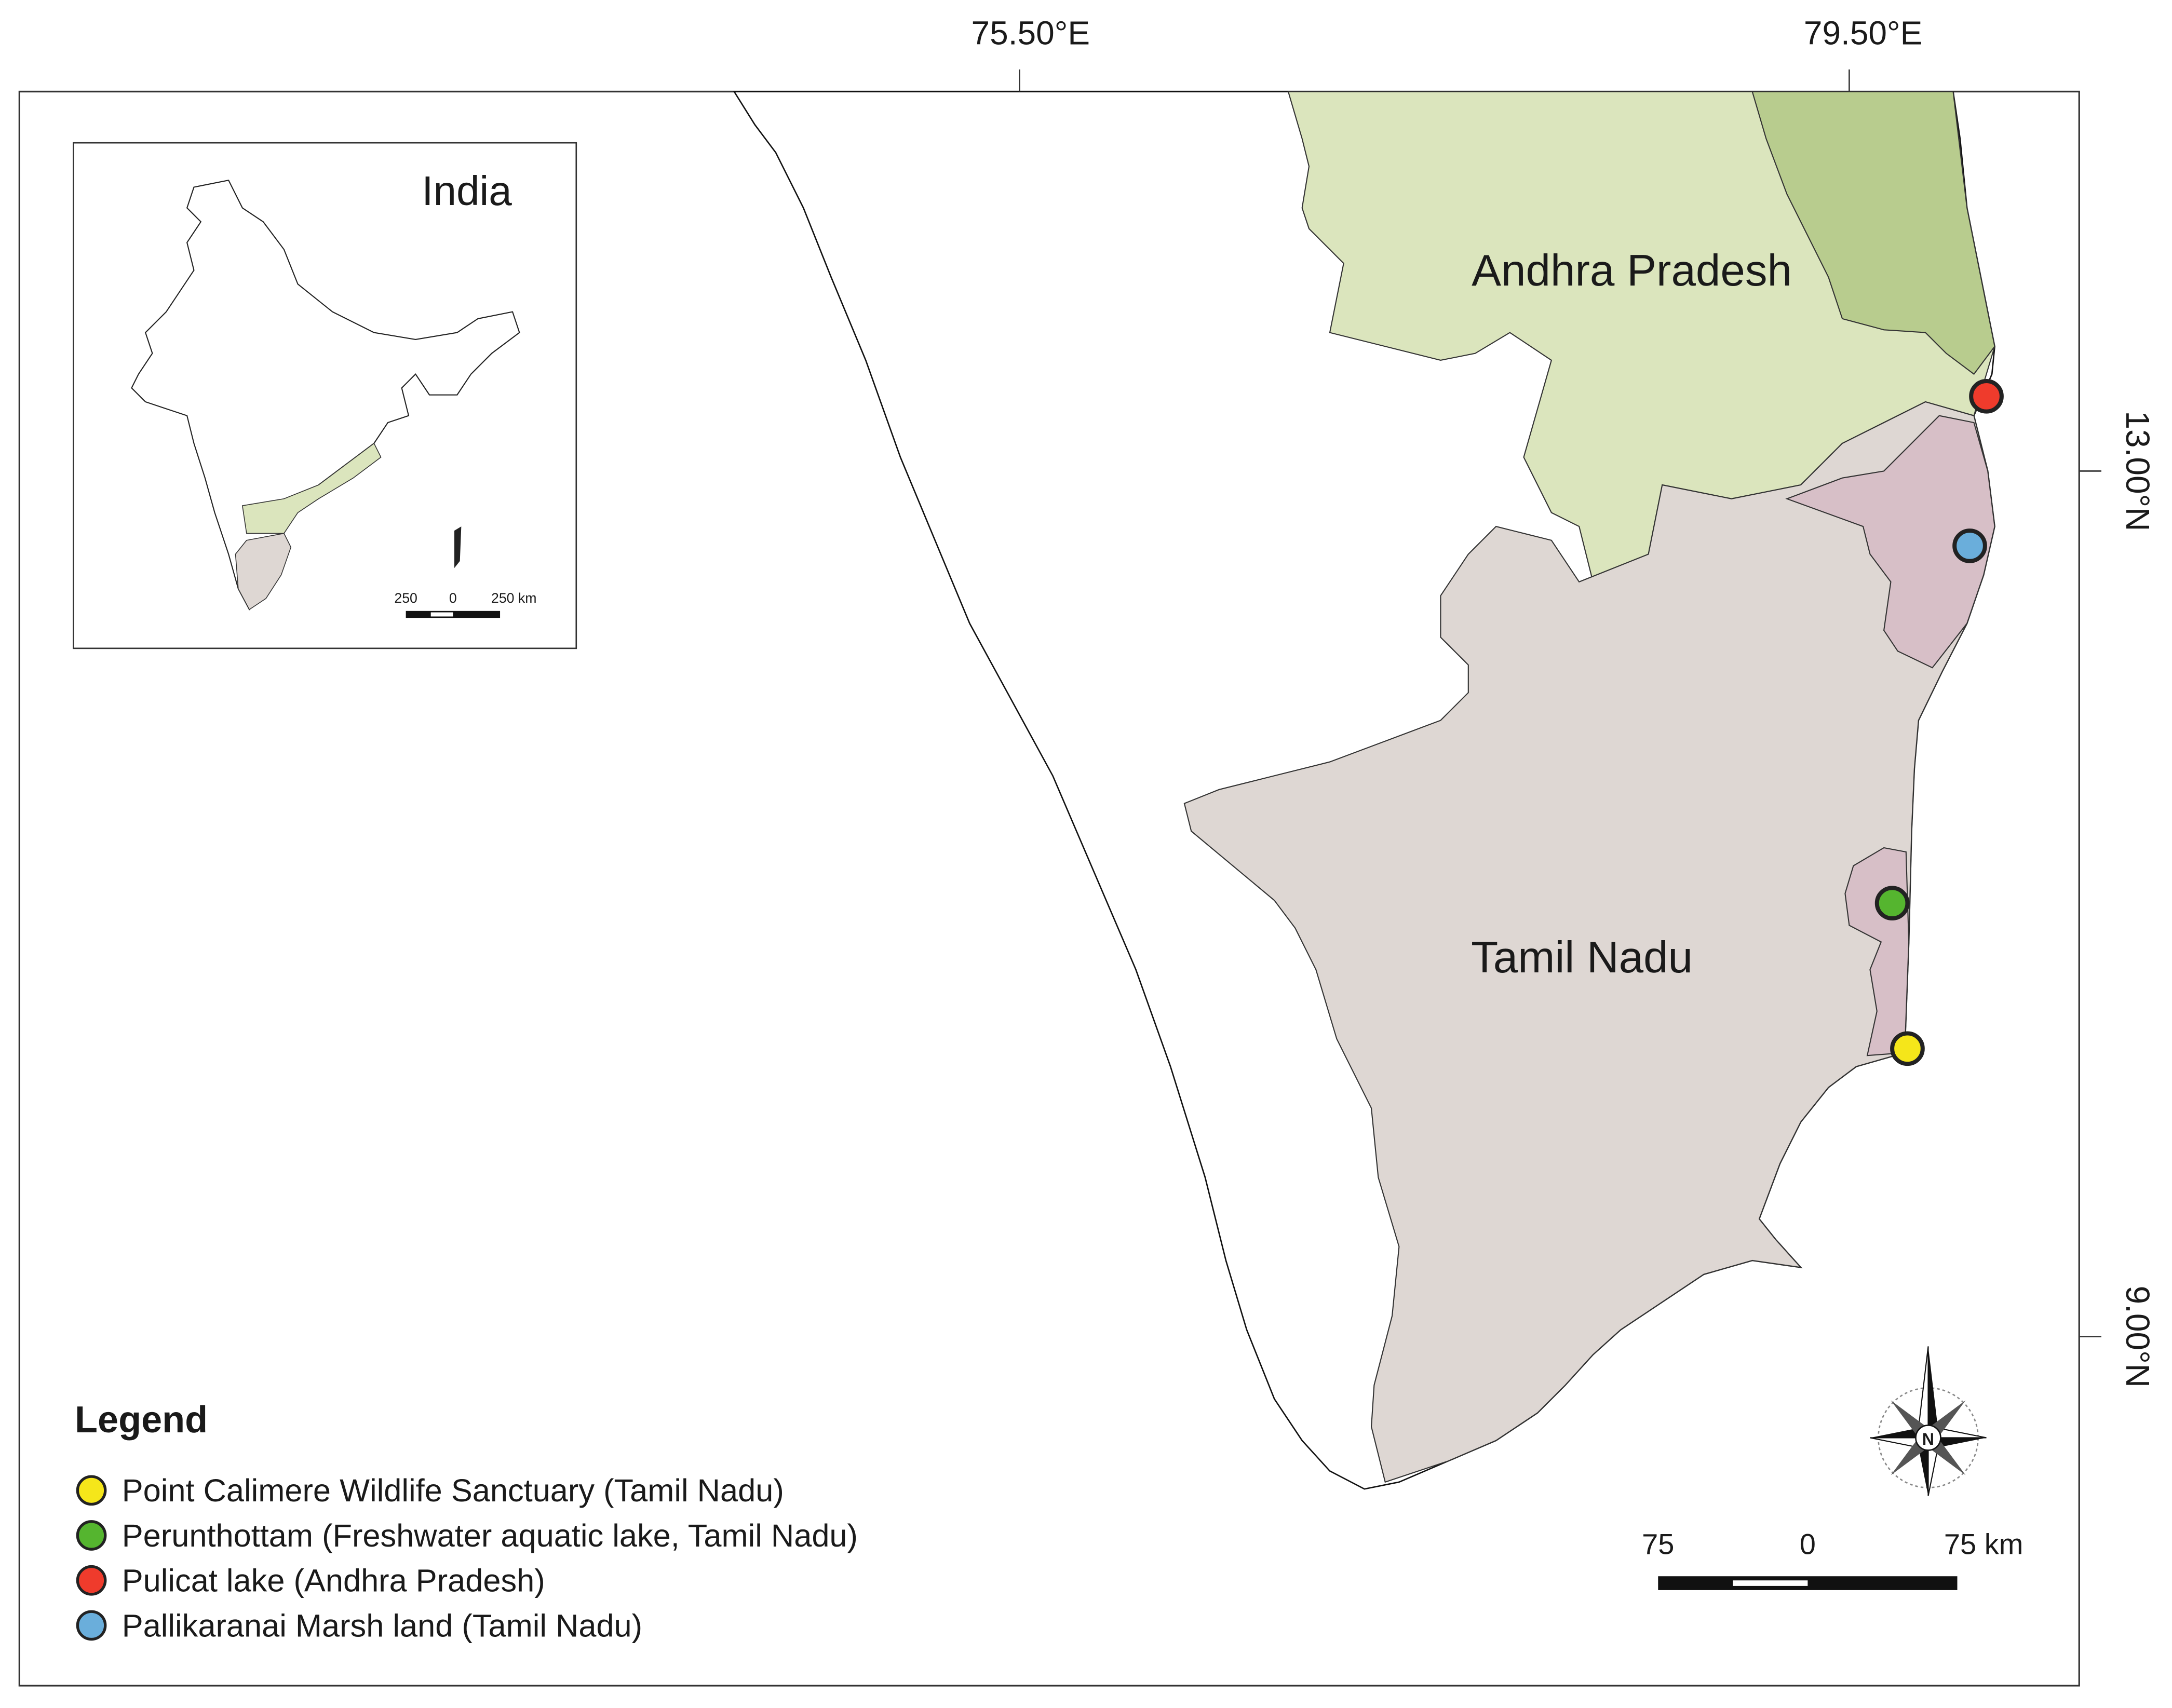 This screenshot has height=1708, width=2172. I want to click on andhra-coastal-district, so click(1873, 233).